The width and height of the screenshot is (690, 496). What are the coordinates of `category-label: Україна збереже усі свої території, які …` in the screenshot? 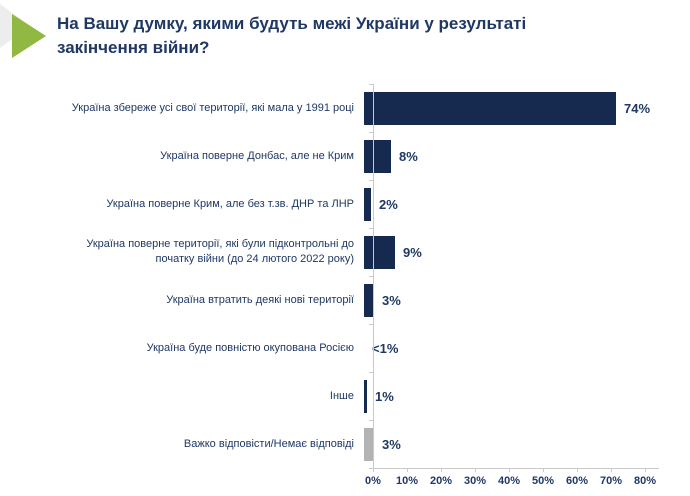 It's located at (212, 107).